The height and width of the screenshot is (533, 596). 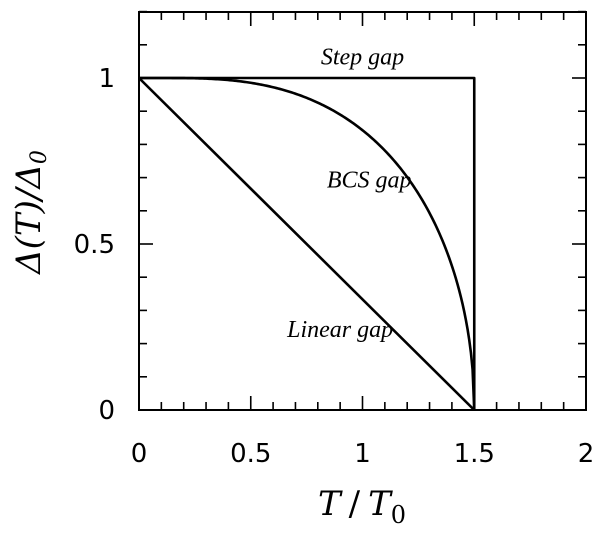 I want to click on y-axis-title-text: Δ(T)/Δ, so click(x=29, y=220).